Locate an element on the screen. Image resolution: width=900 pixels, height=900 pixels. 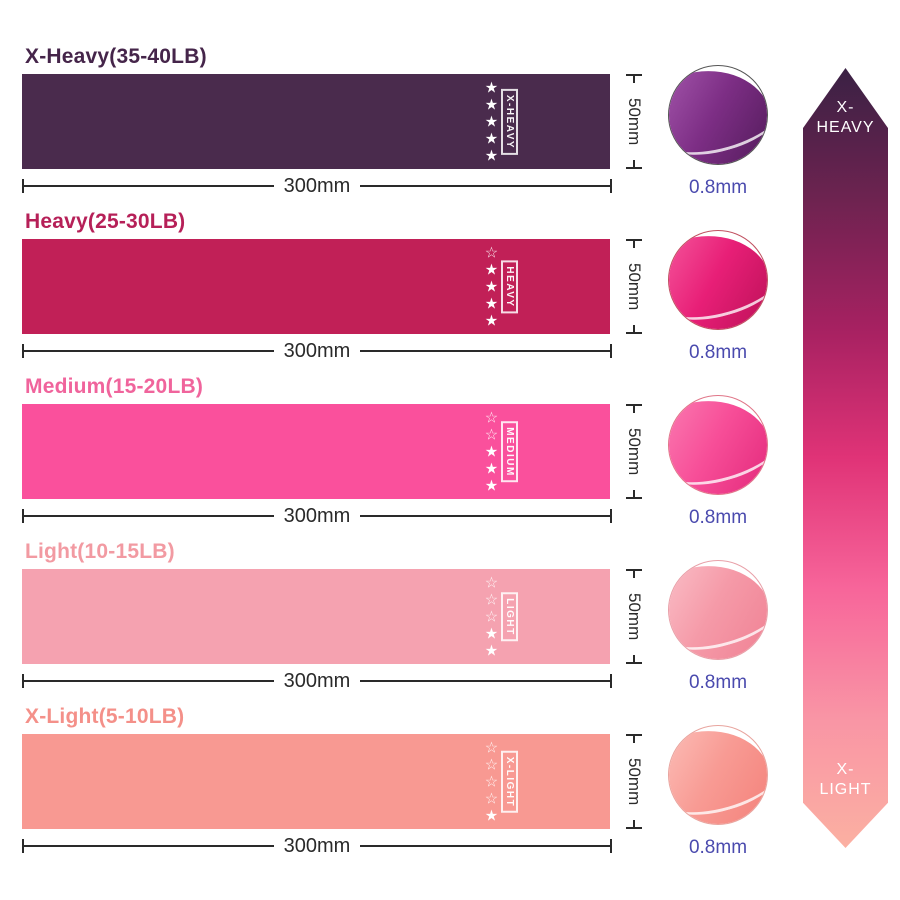
band-strength-tag-text: HEAVY is located at coordinates (509, 286).